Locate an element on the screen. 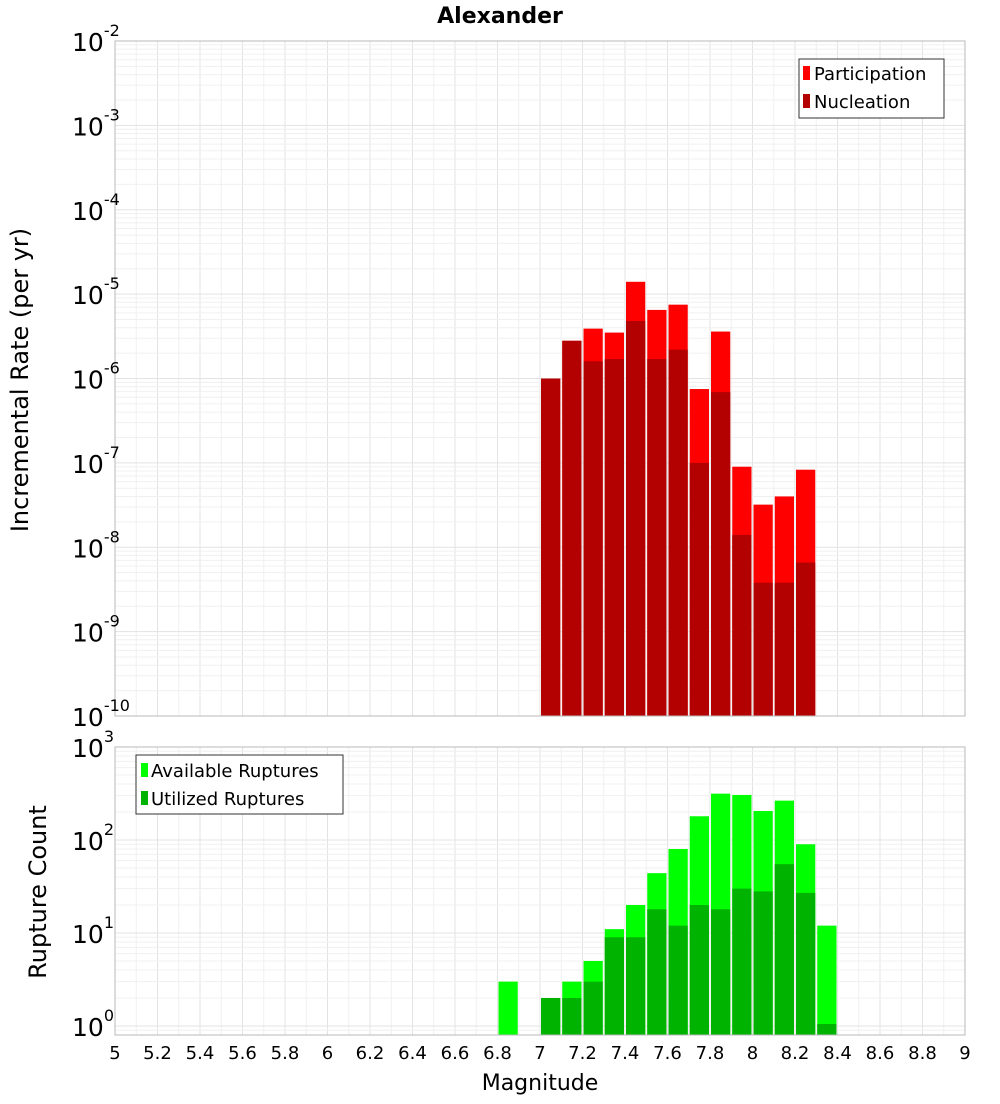 The height and width of the screenshot is (1104, 1000). bottom-legend: Available Ruptures Utilized Ruptures is located at coordinates (239, 784).